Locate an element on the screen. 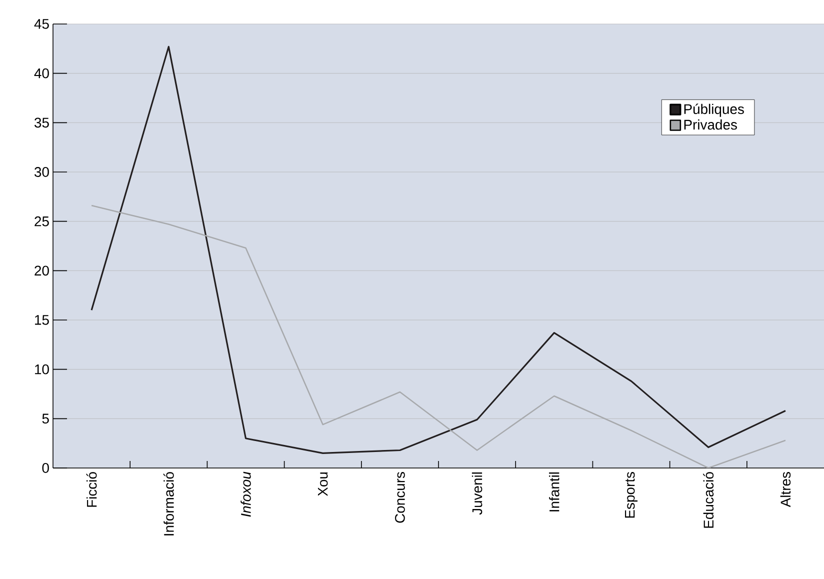 This screenshot has height=579, width=824. x-tick-label: Infantil is located at coordinates (554, 492).